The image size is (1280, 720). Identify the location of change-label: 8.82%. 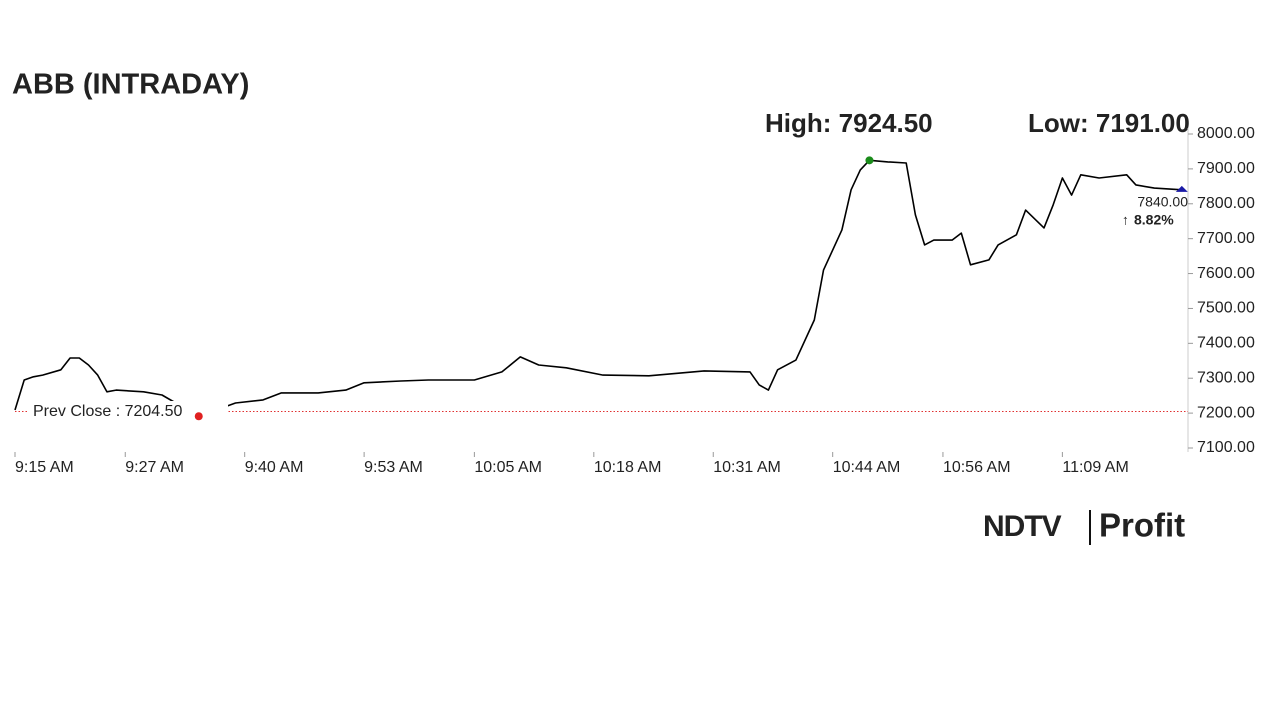
(1154, 220).